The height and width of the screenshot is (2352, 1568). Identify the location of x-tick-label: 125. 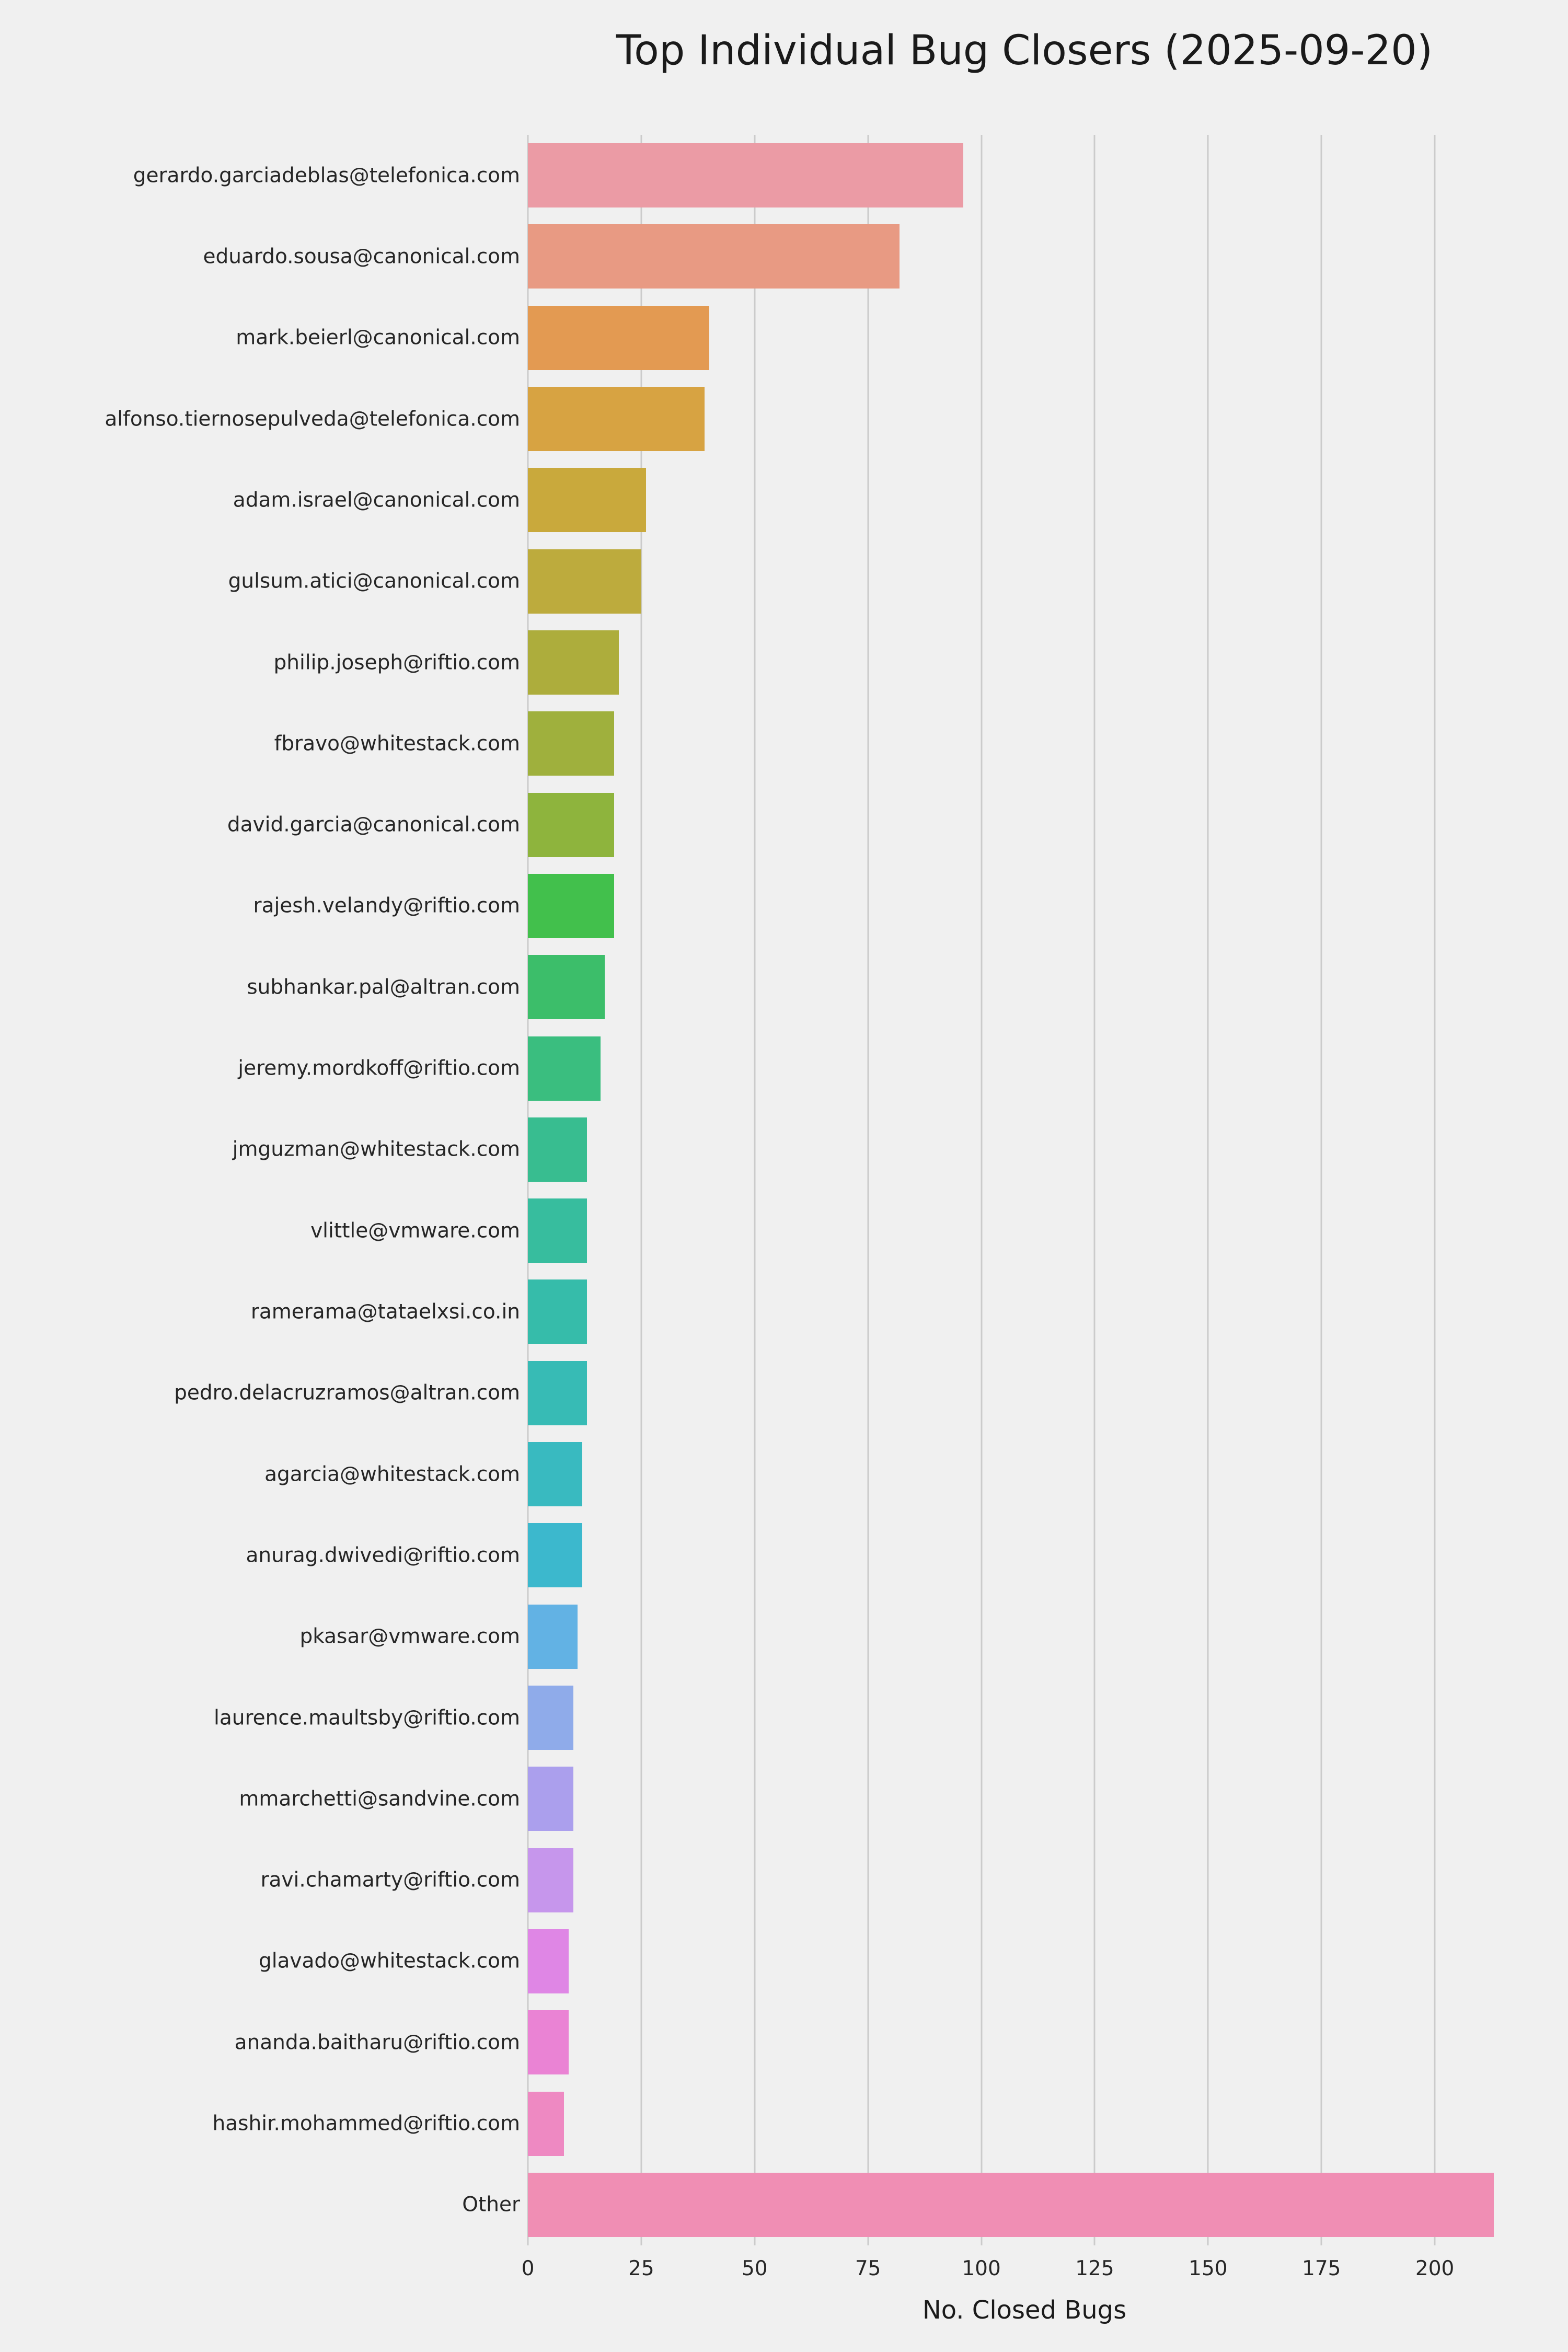
(1094, 2268).